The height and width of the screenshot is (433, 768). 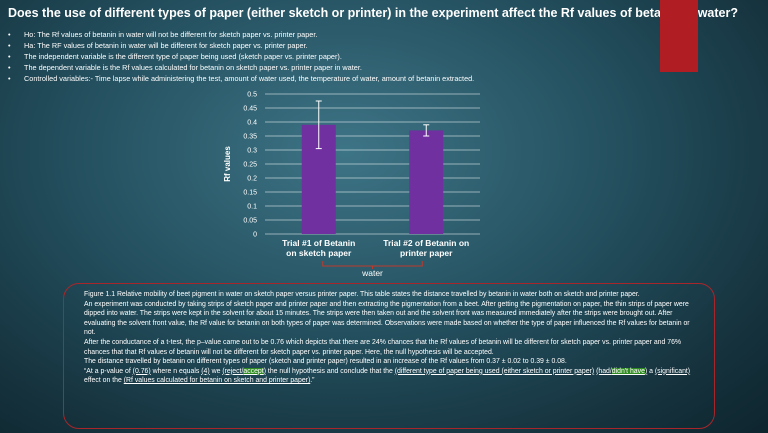 What do you see at coordinates (372, 265) in the screenshot?
I see `category-brace` at bounding box center [372, 265].